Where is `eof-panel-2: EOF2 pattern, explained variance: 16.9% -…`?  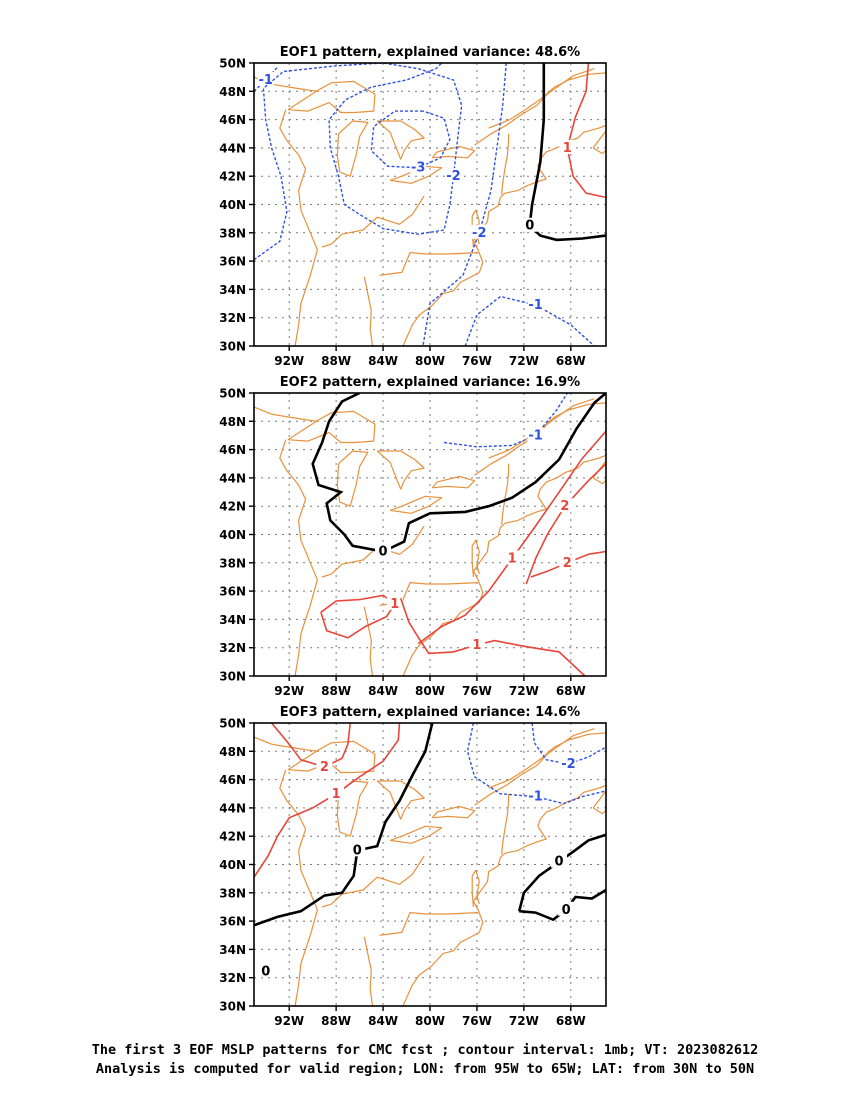
eof-panel-2: EOF2 pattern, explained variance: 16.9% -… is located at coordinates (413, 536).